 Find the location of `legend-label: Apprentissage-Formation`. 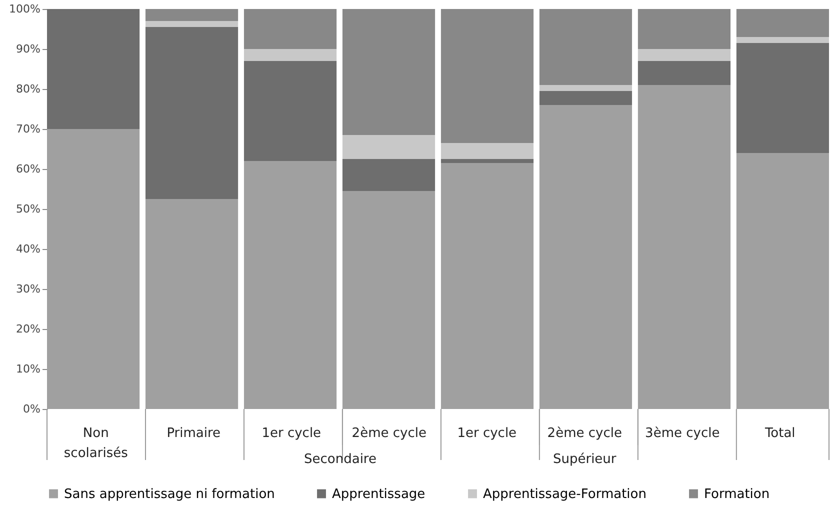

legend-label: Apprentissage-Formation is located at coordinates (564, 494).